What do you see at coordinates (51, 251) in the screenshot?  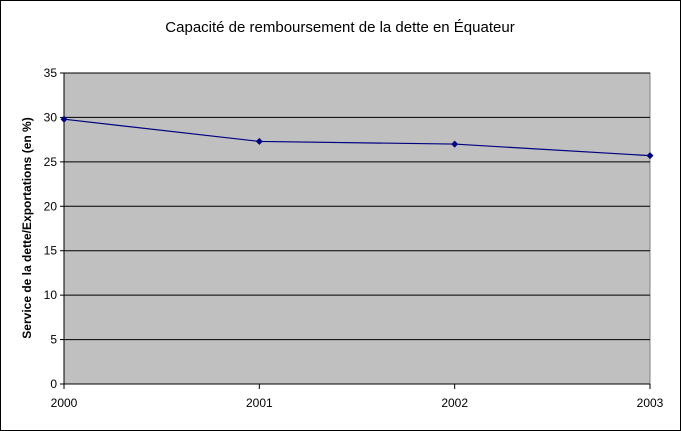 I see `y-tick-label-15: 15` at bounding box center [51, 251].